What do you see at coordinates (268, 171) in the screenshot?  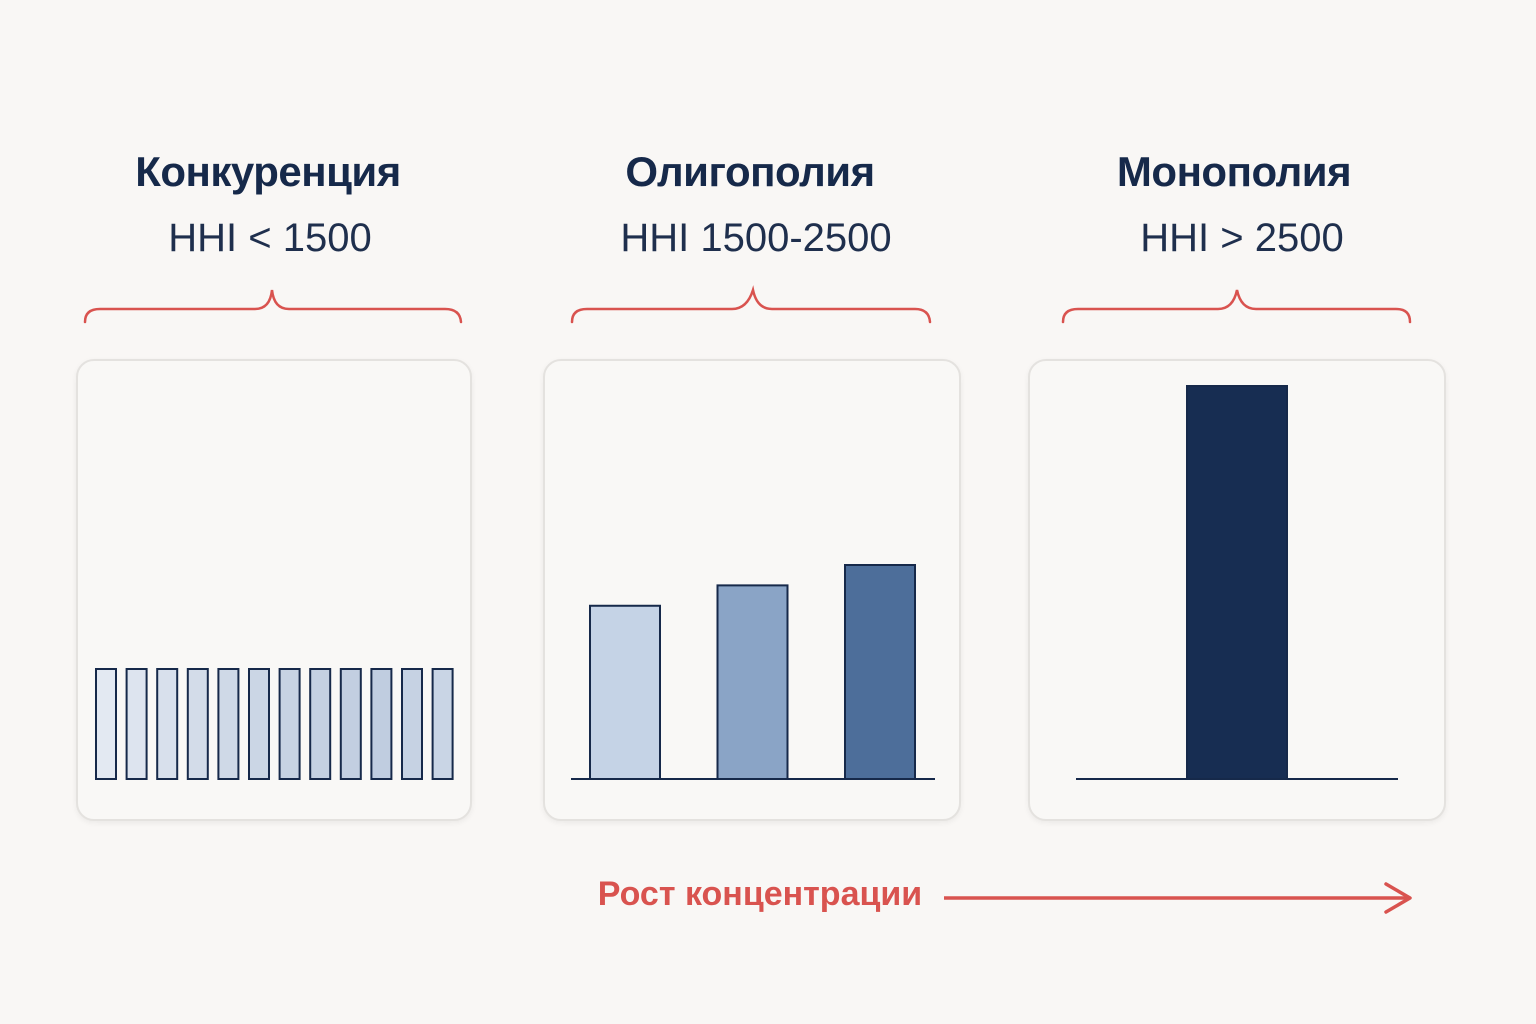 I see `column-title-competition: Конкуренция` at bounding box center [268, 171].